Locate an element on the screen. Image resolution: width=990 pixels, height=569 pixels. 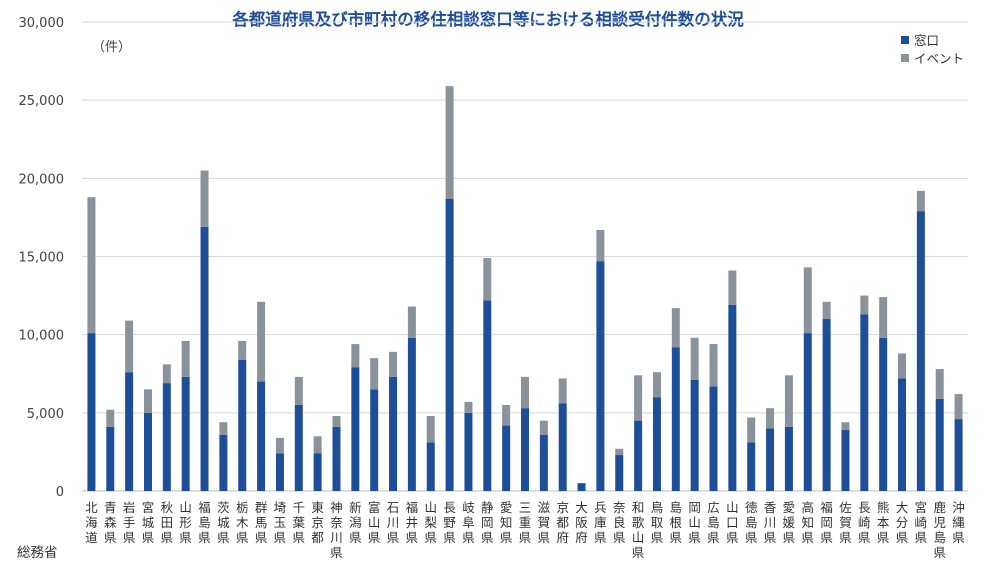
x-tick-label: 宮崎県 is located at coordinates (921, 522).